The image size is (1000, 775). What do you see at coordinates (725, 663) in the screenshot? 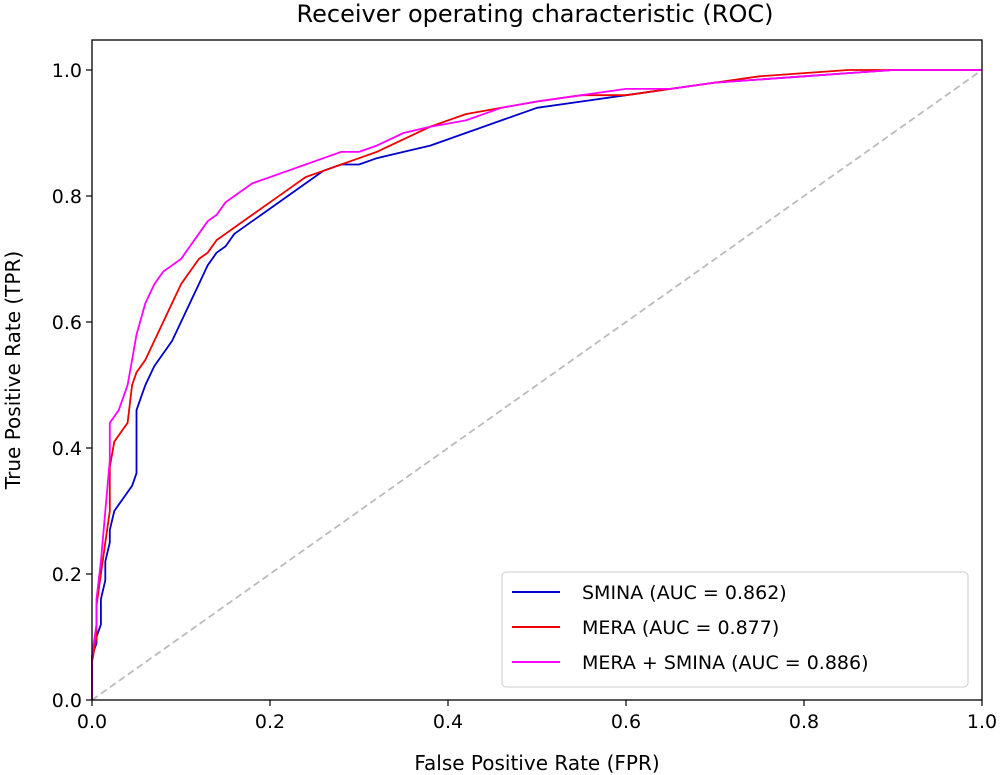
I see `legend-label-series-3: MERA + SMINA (AUC = 0.886)` at bounding box center [725, 663].